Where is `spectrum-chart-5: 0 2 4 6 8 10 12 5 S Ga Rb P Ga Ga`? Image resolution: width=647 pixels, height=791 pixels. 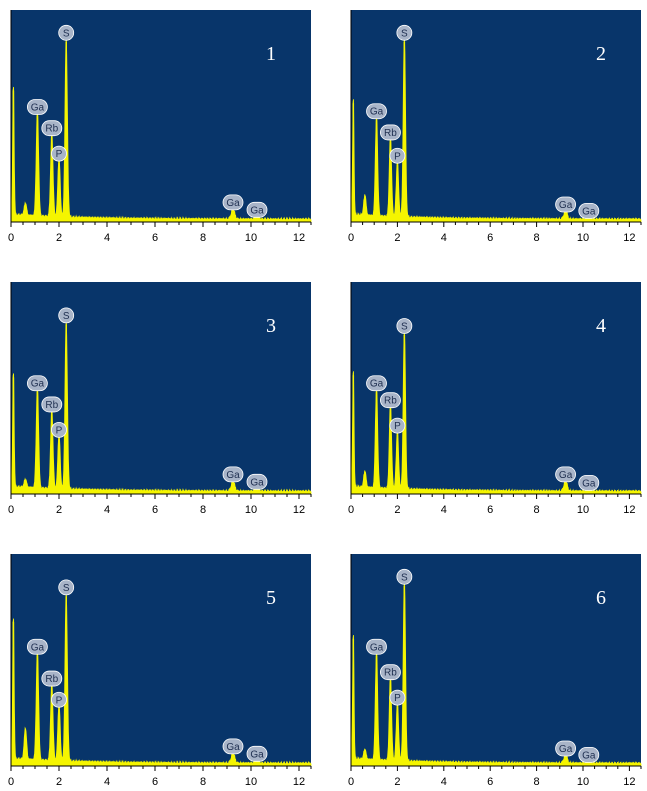
spectrum-chart-5: 0 2 4 6 8 10 12 5 S Ga Rb P Ga Ga is located at coordinates (160, 671).